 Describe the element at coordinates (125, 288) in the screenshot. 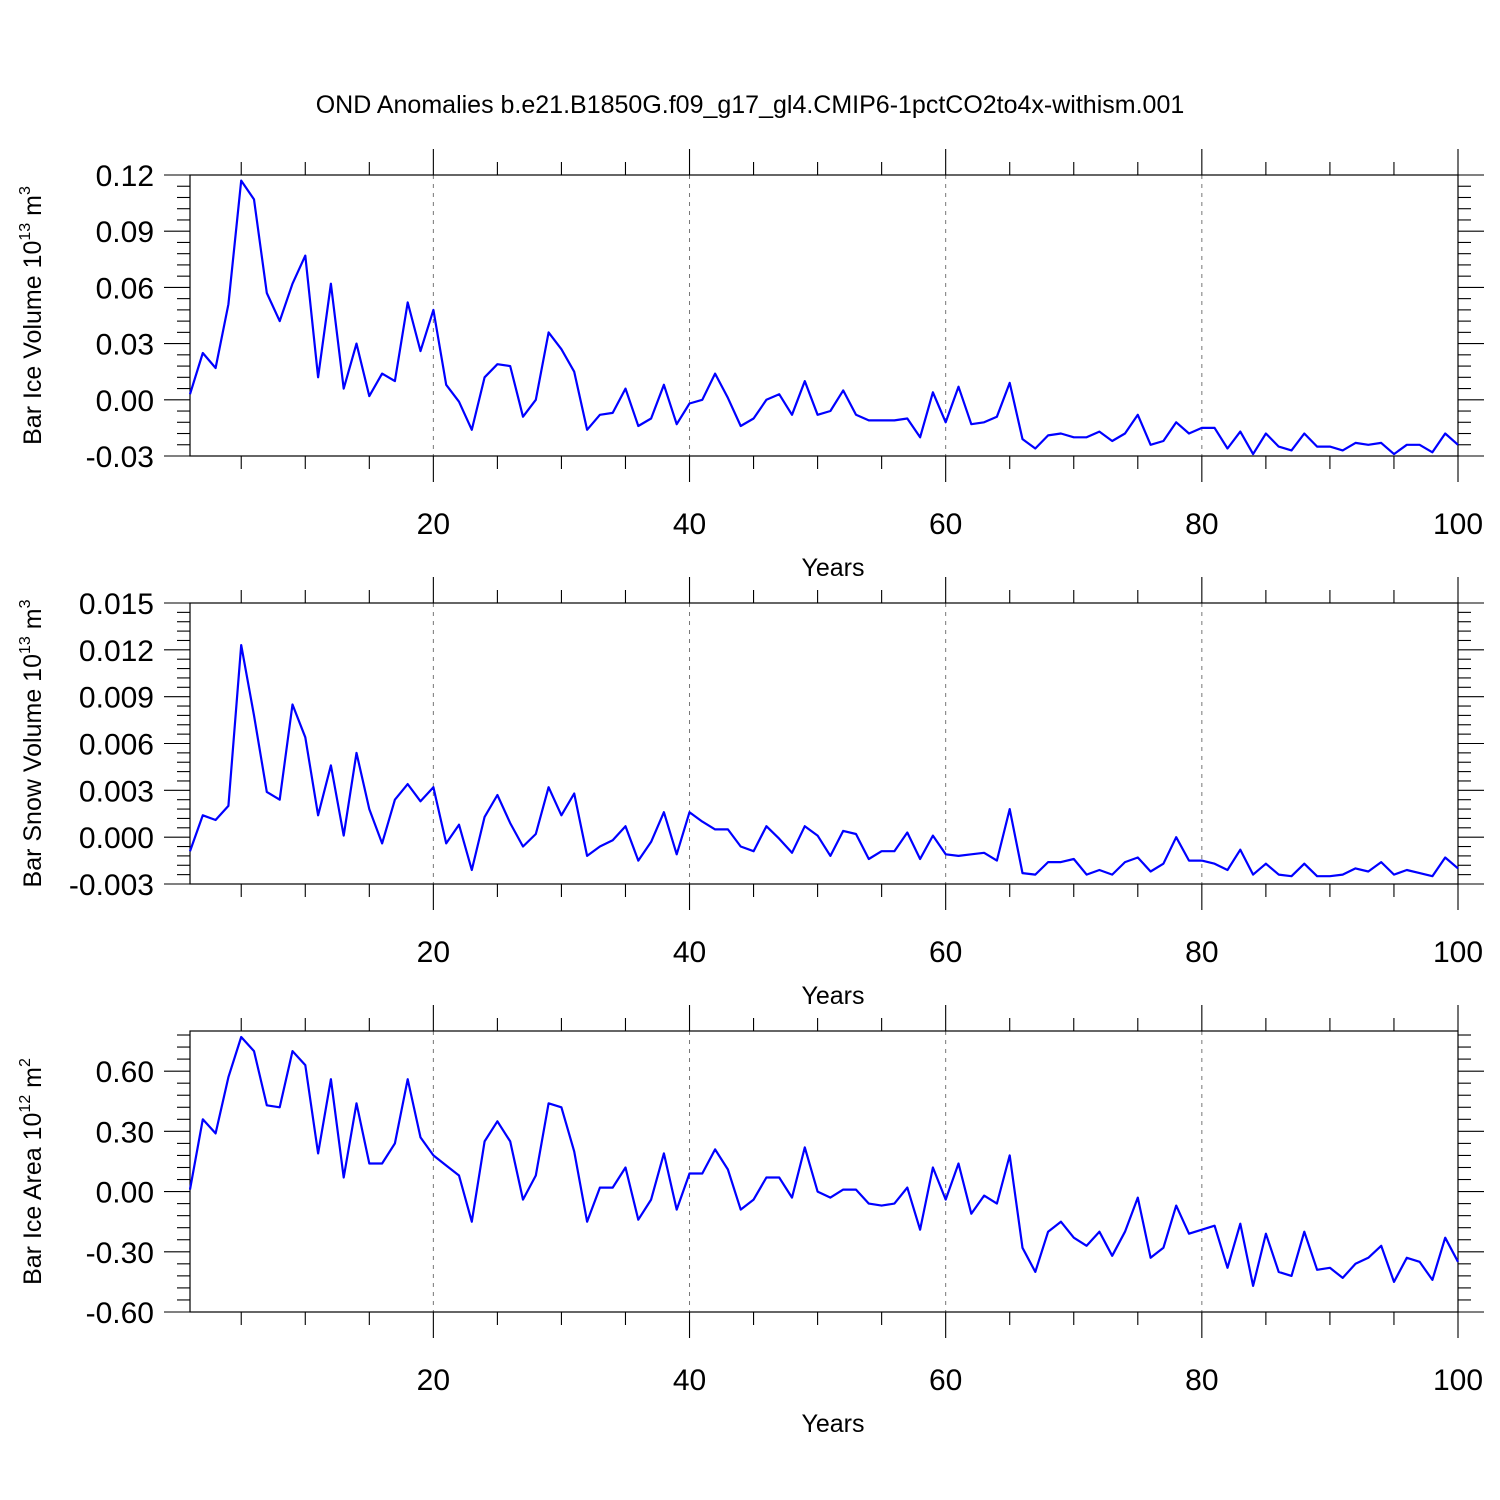

I see `y-tick-label: 0.06` at that location.